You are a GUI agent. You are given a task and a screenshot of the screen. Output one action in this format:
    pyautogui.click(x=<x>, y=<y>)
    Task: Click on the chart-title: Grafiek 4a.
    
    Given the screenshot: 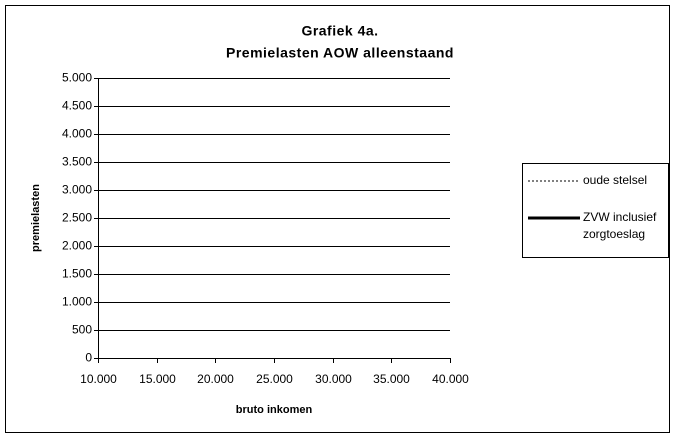 What is the action you would take?
    pyautogui.click(x=339, y=31)
    